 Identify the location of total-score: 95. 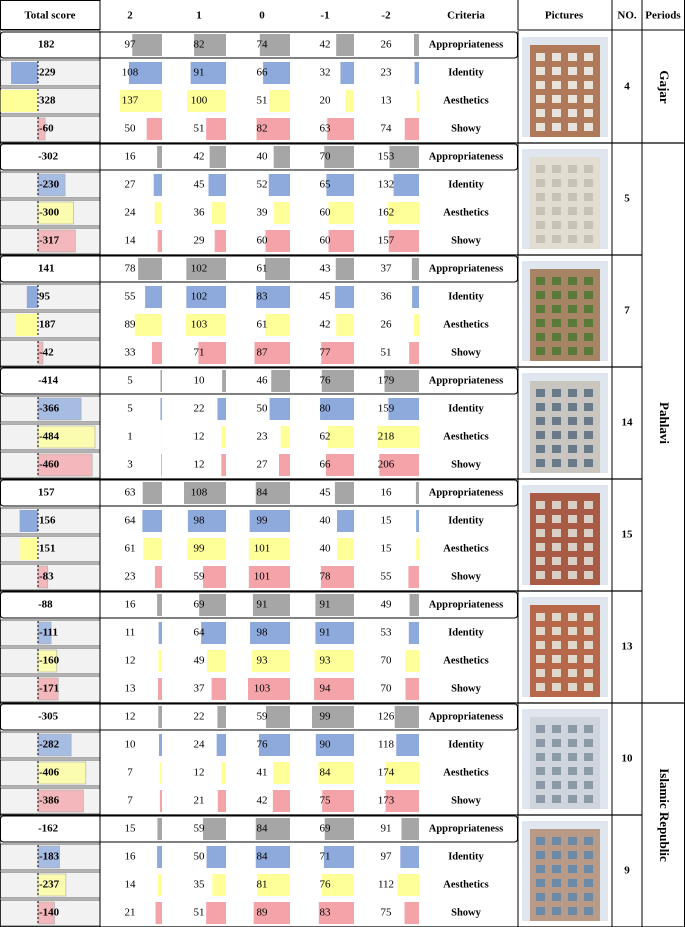
(45, 297).